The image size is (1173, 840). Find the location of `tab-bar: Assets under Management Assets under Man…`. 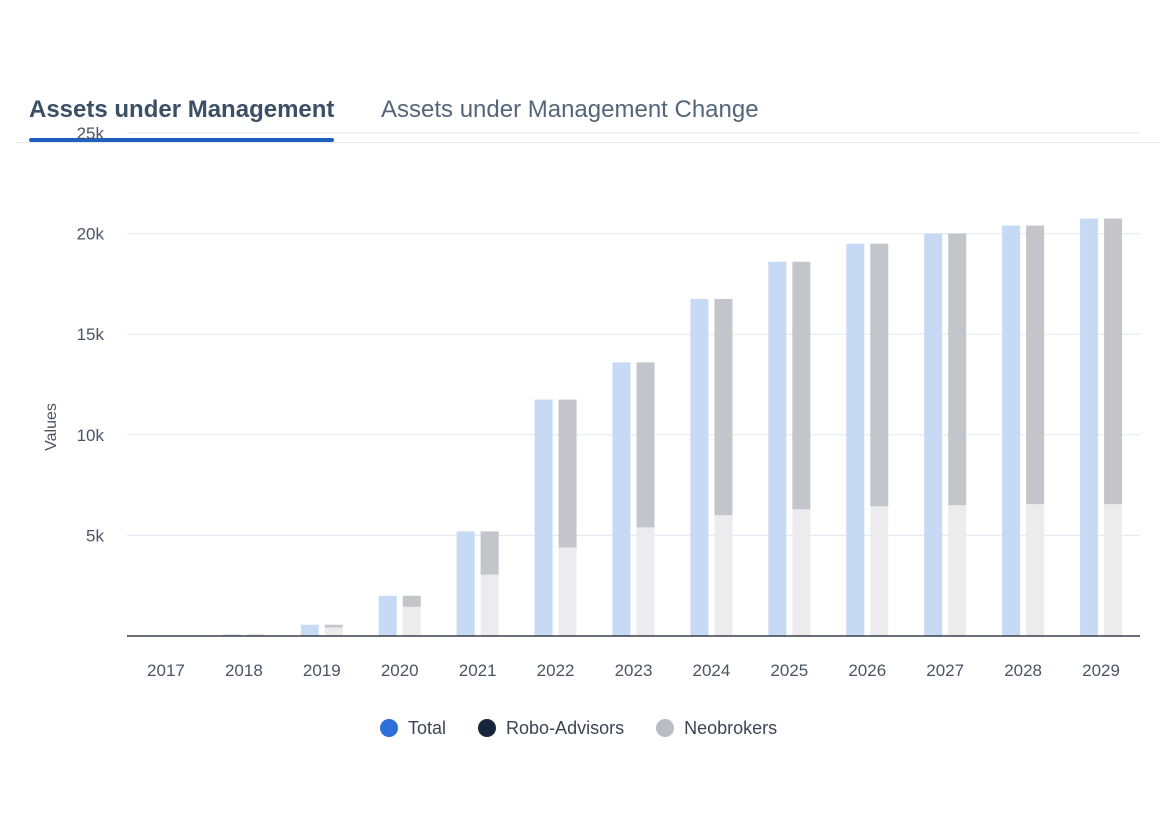

tab-bar: Assets under Management Assets under Man… is located at coordinates (588, 113).